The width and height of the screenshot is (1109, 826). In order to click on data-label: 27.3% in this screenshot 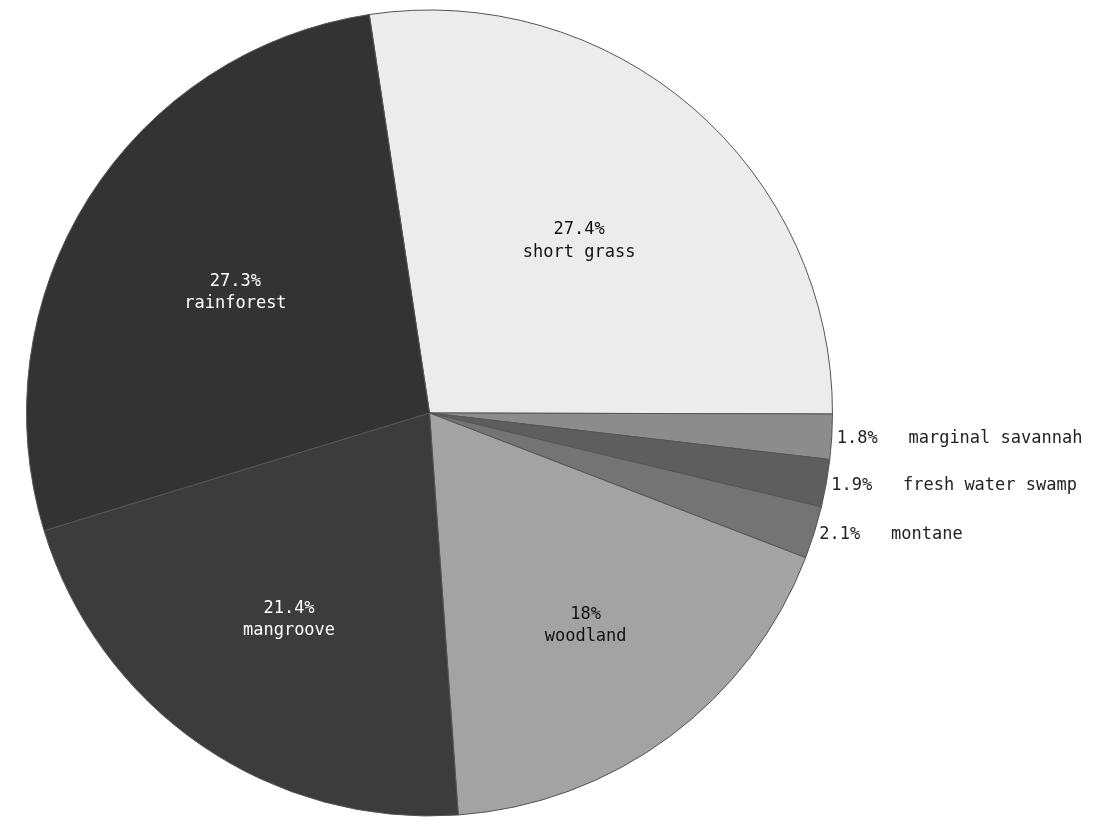, I will do `click(235, 279)`.